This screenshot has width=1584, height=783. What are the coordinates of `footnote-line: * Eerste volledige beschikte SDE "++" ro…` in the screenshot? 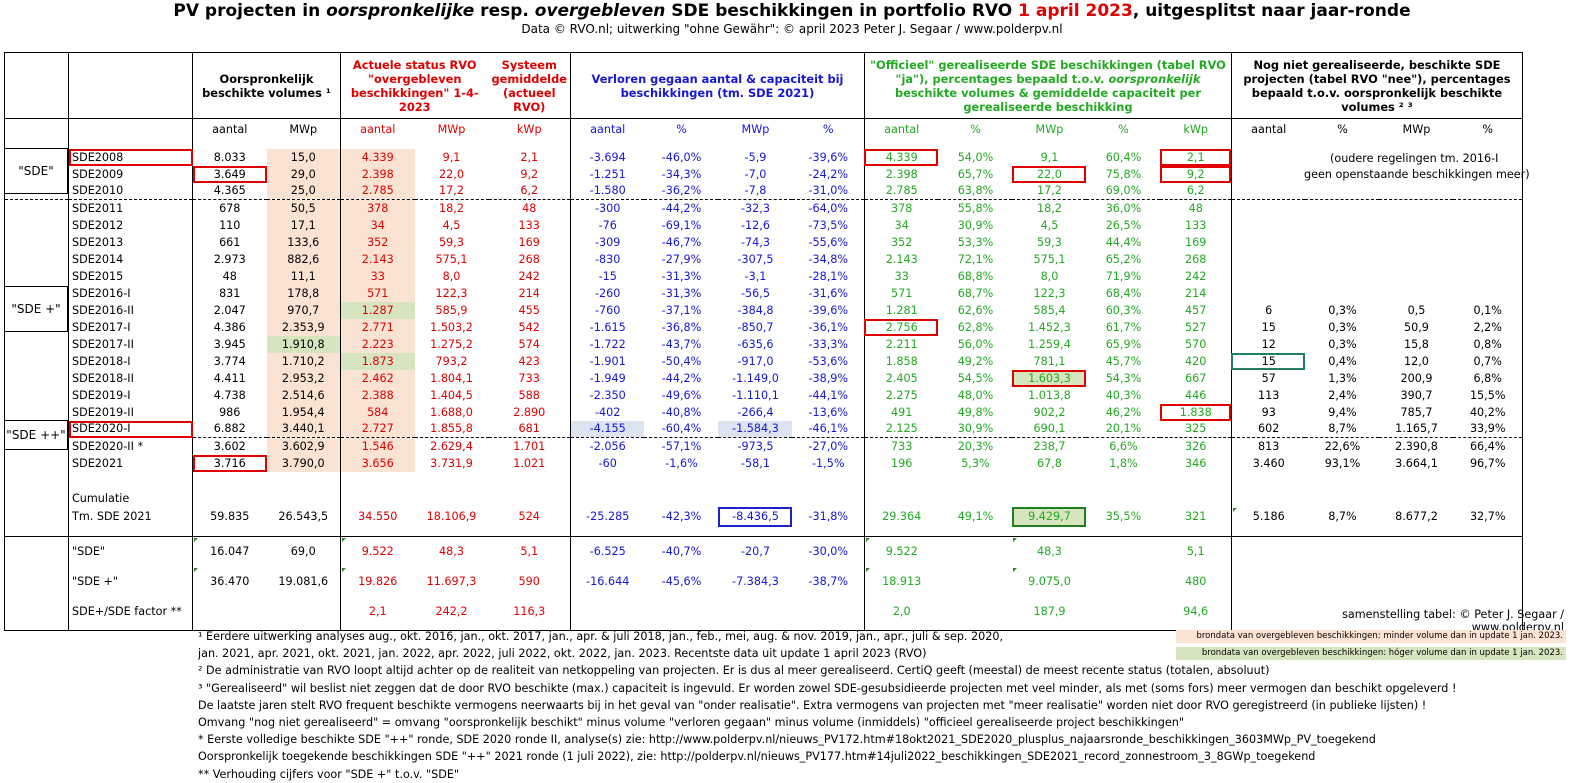 It's located at (787, 740).